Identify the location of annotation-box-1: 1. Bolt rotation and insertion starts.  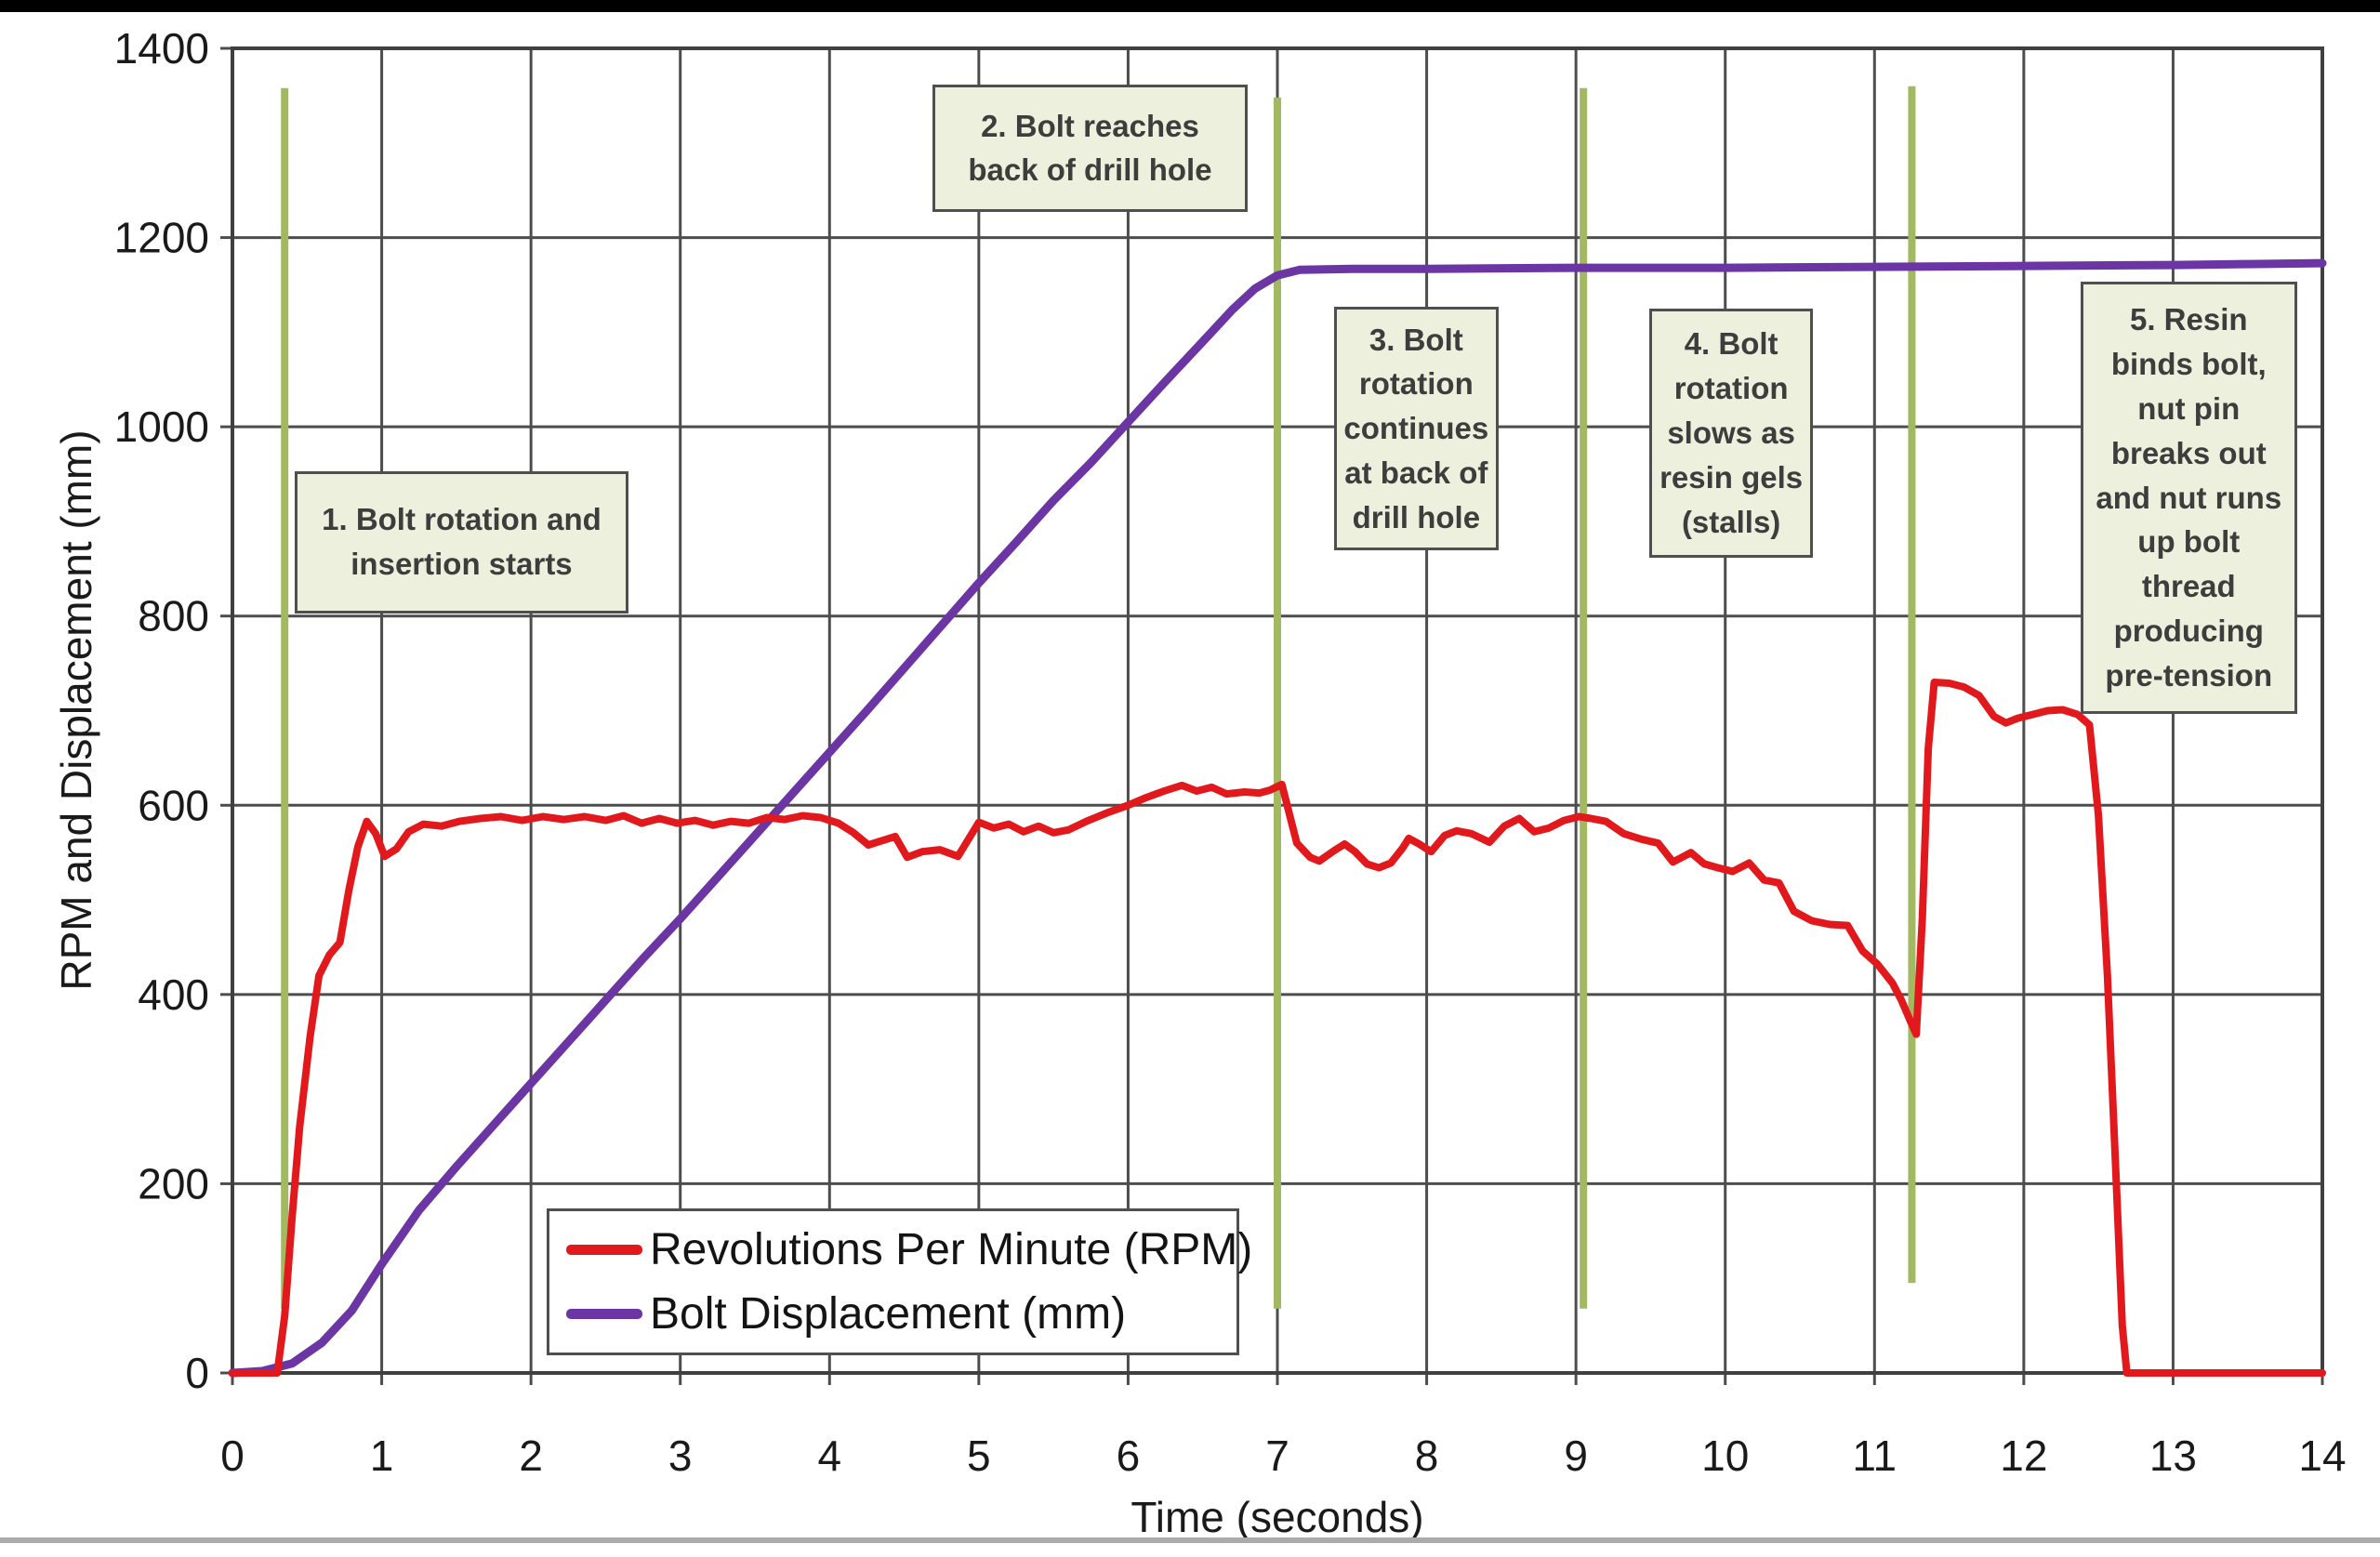
(461, 542).